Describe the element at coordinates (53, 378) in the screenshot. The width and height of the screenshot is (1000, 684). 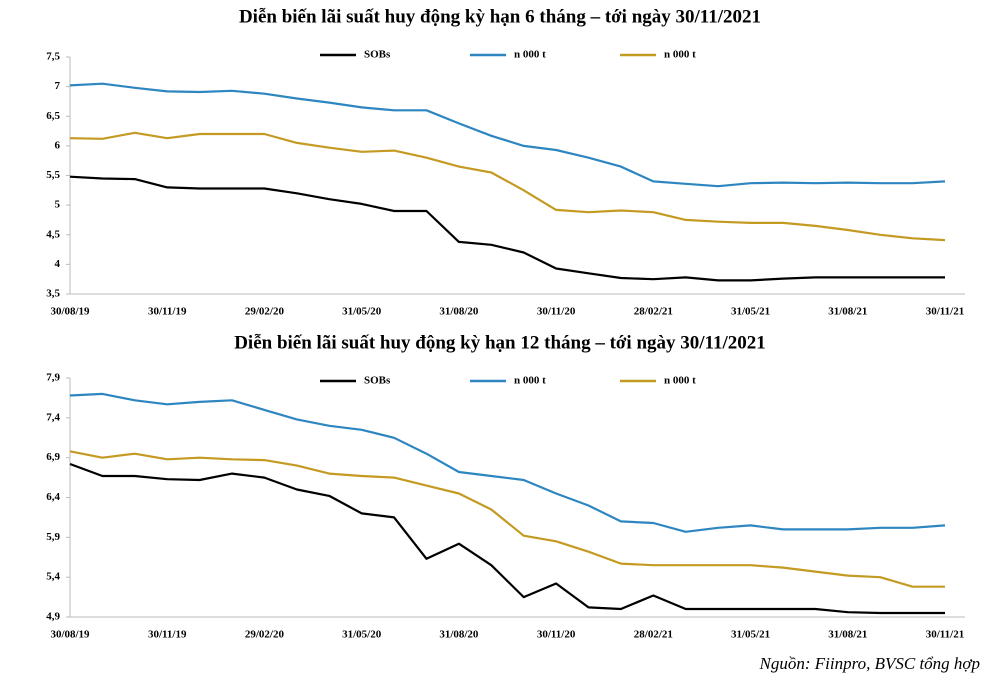
I see `y-tick-label: 7,9` at that location.